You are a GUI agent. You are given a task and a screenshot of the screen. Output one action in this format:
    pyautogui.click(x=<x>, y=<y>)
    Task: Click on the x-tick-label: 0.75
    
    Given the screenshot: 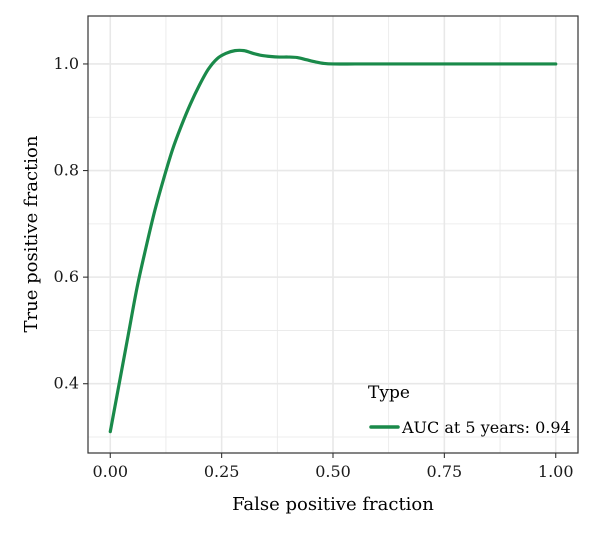 What is the action you would take?
    pyautogui.click(x=445, y=471)
    